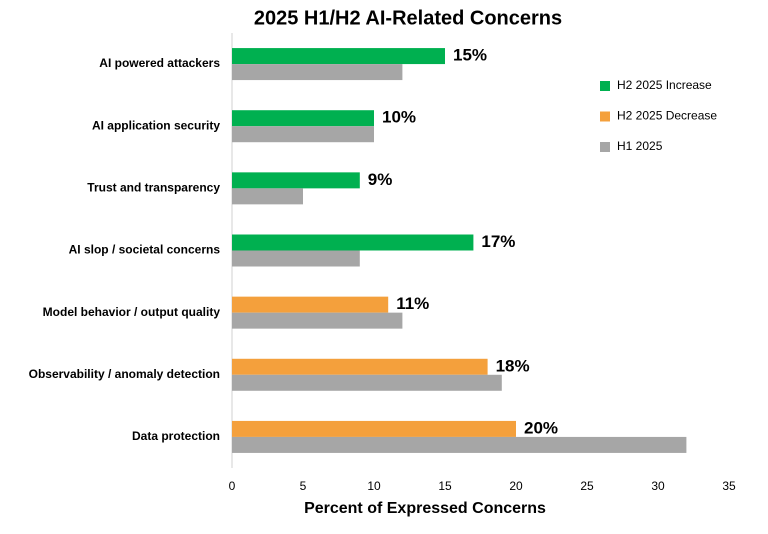 Image resolution: width=768 pixels, height=534 pixels. What do you see at coordinates (541, 427) in the screenshot?
I see `data-label: 20%` at bounding box center [541, 427].